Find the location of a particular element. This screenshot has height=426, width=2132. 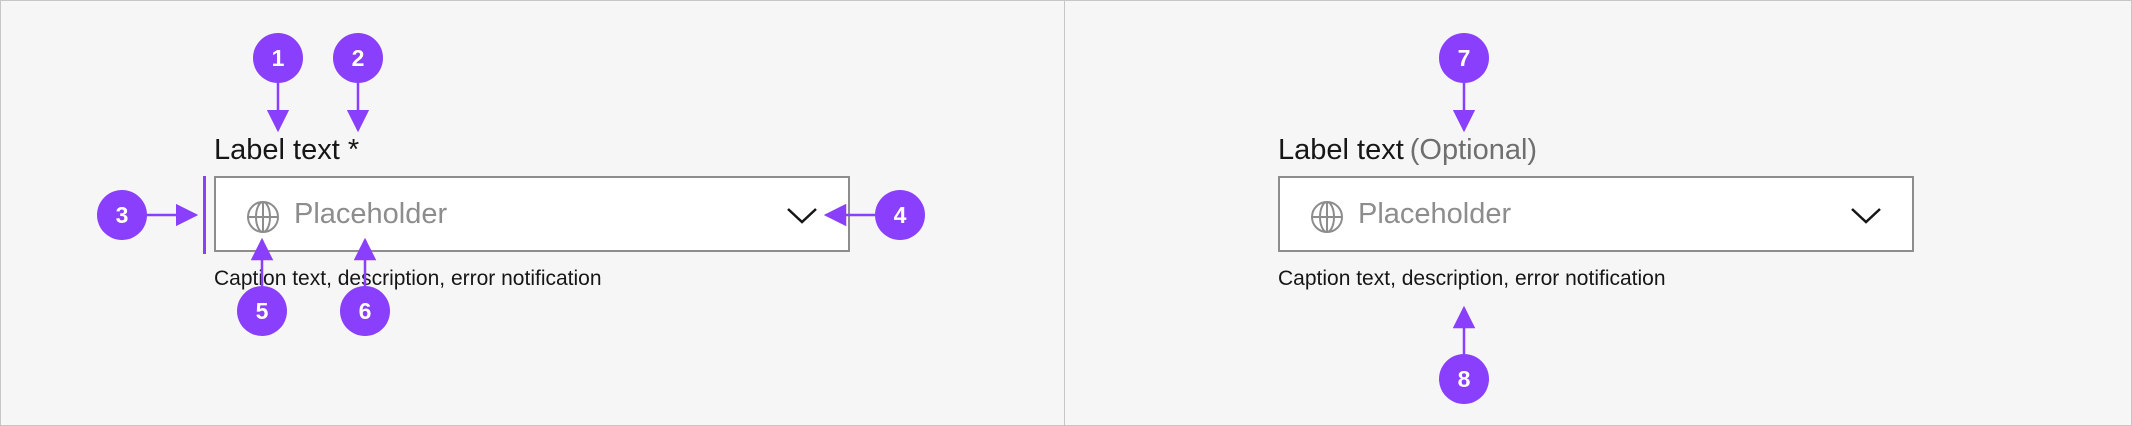

field-label: Label text (Optional) is located at coordinates (1407, 150).